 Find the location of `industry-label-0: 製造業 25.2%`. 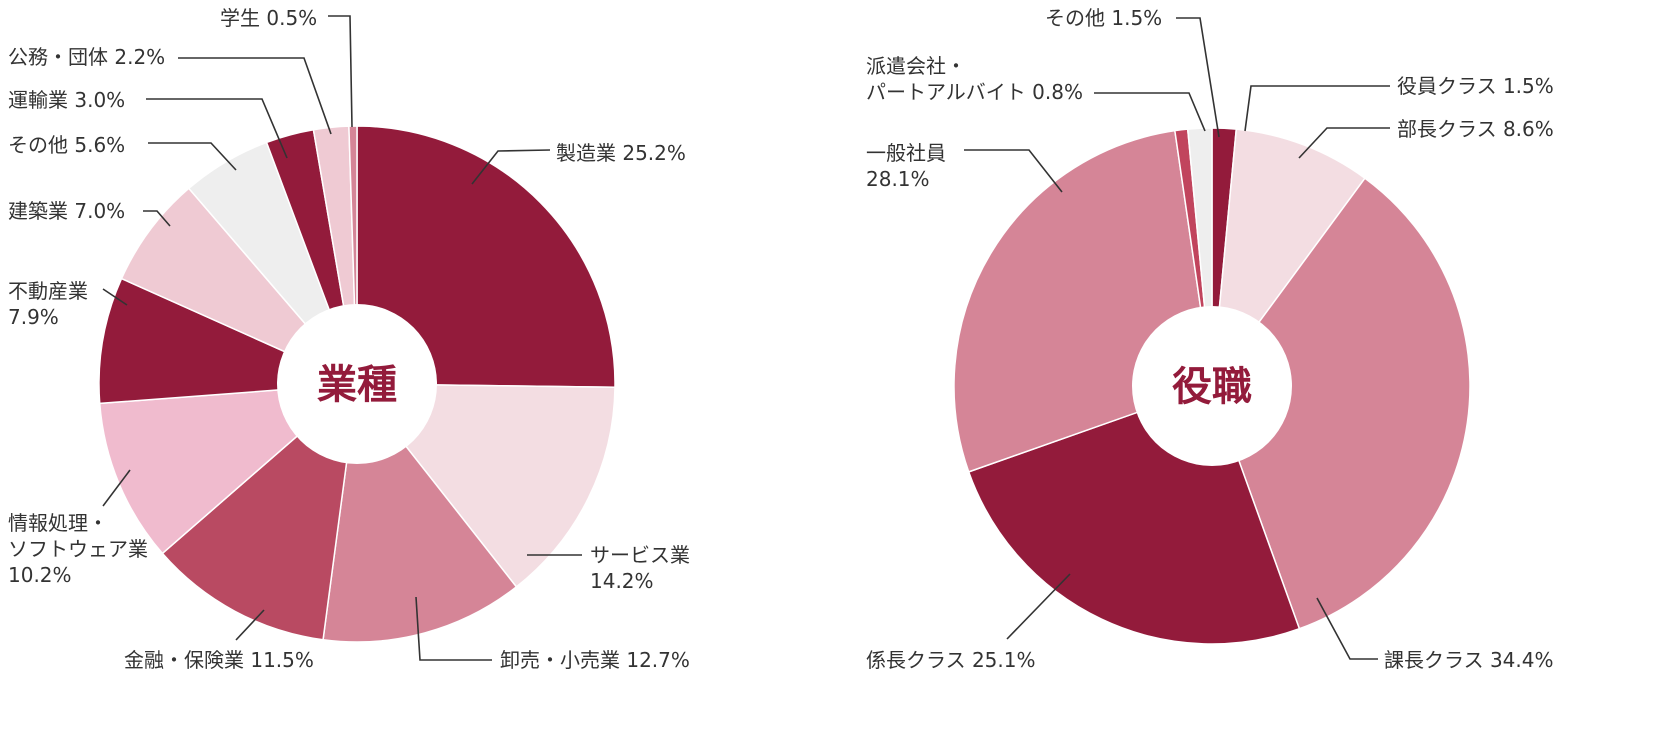

industry-label-0: 製造業 25.2% is located at coordinates (621, 153).